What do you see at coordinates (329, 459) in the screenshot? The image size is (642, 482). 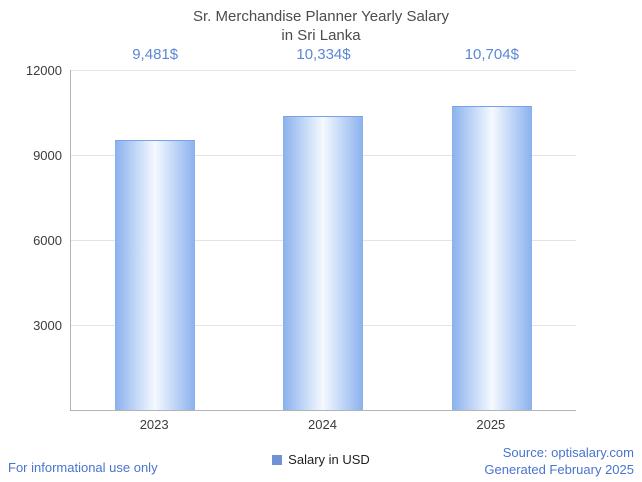 I see `legend-label: Salary in USD` at bounding box center [329, 459].